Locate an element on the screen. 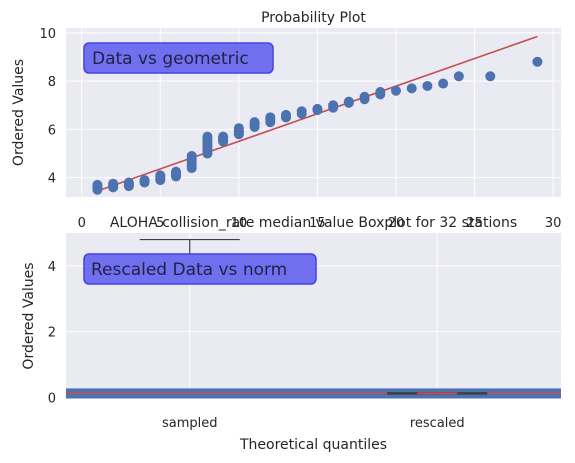 Image resolution: width=575 pixels, height=463 pixels. boxplot-y-ticks: 0 2 4 is located at coordinates (52, 333).